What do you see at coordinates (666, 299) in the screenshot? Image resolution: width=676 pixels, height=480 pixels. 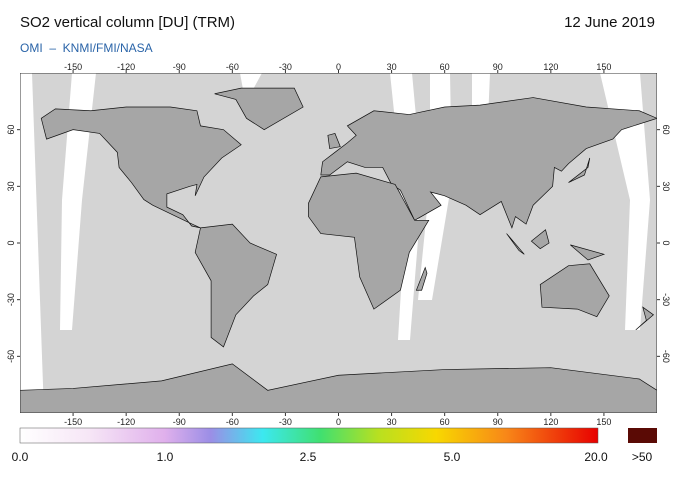 I see `lat-label-right: -30` at bounding box center [666, 299].